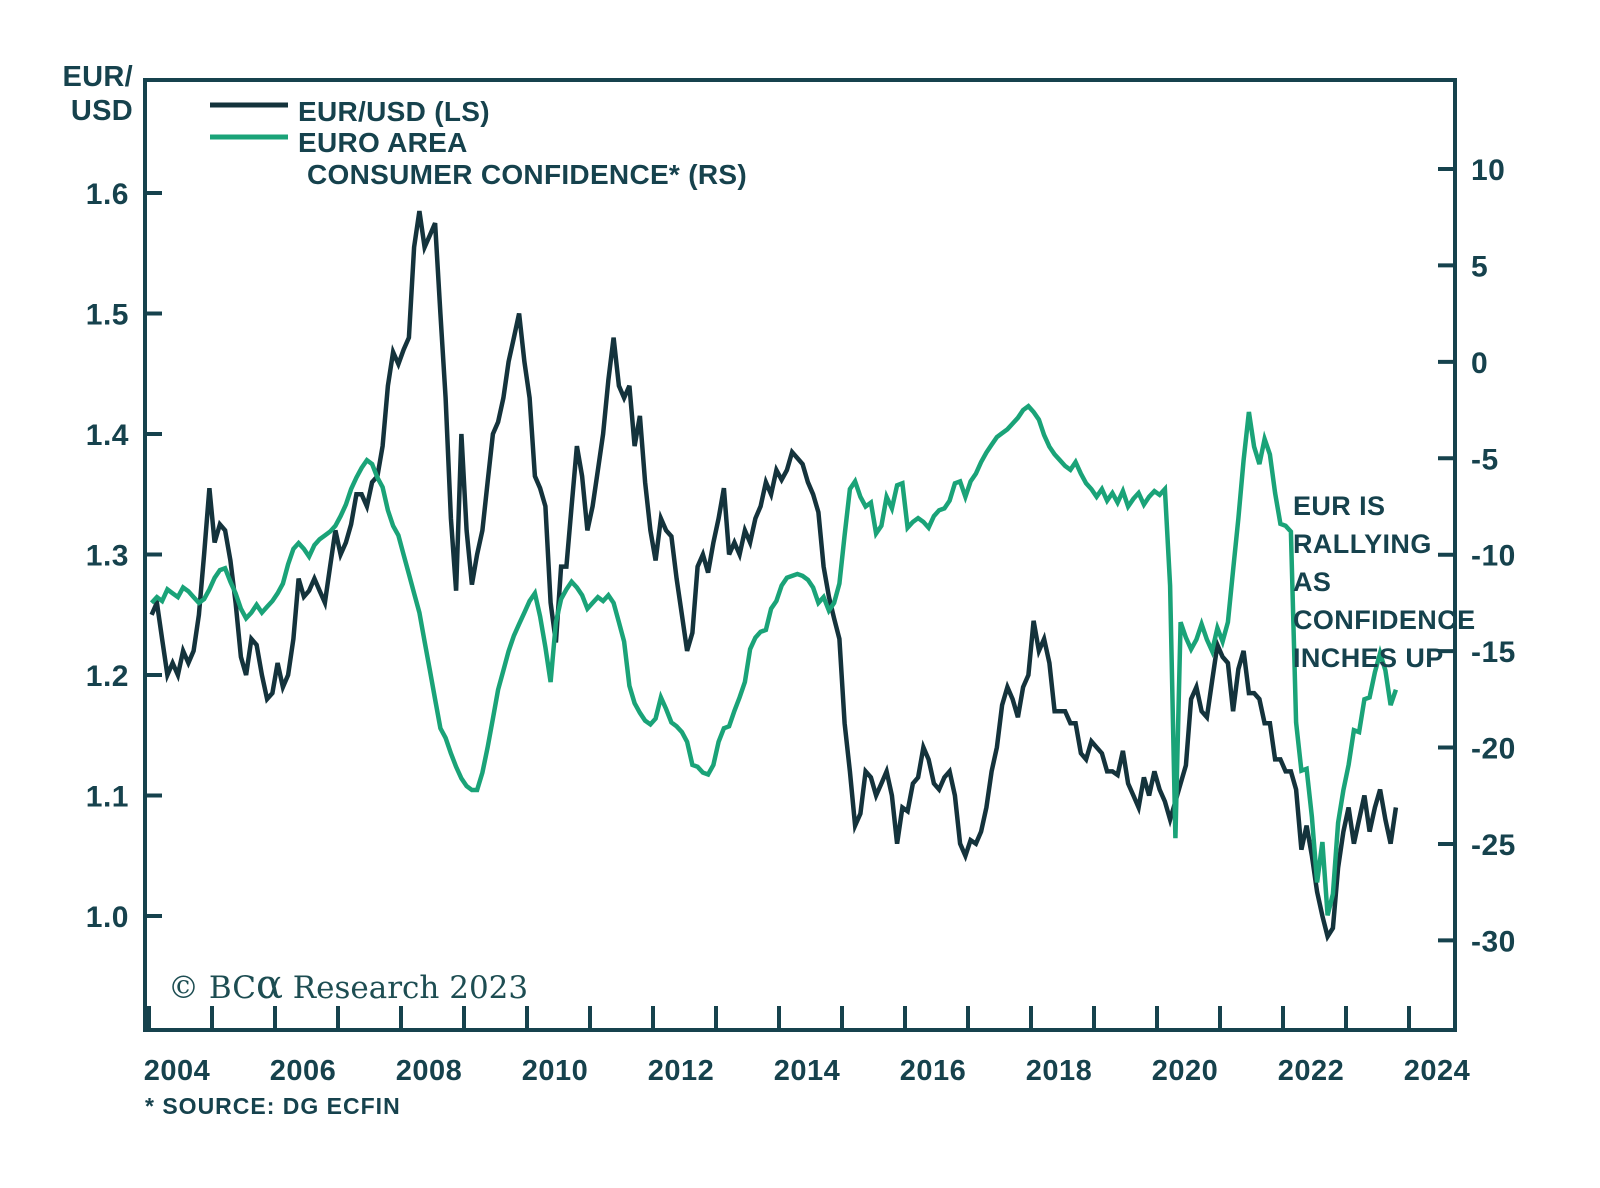 Image resolution: width=1600 pixels, height=1188 pixels. I want to click on right-axis-tick-label: -20, so click(1493, 749).